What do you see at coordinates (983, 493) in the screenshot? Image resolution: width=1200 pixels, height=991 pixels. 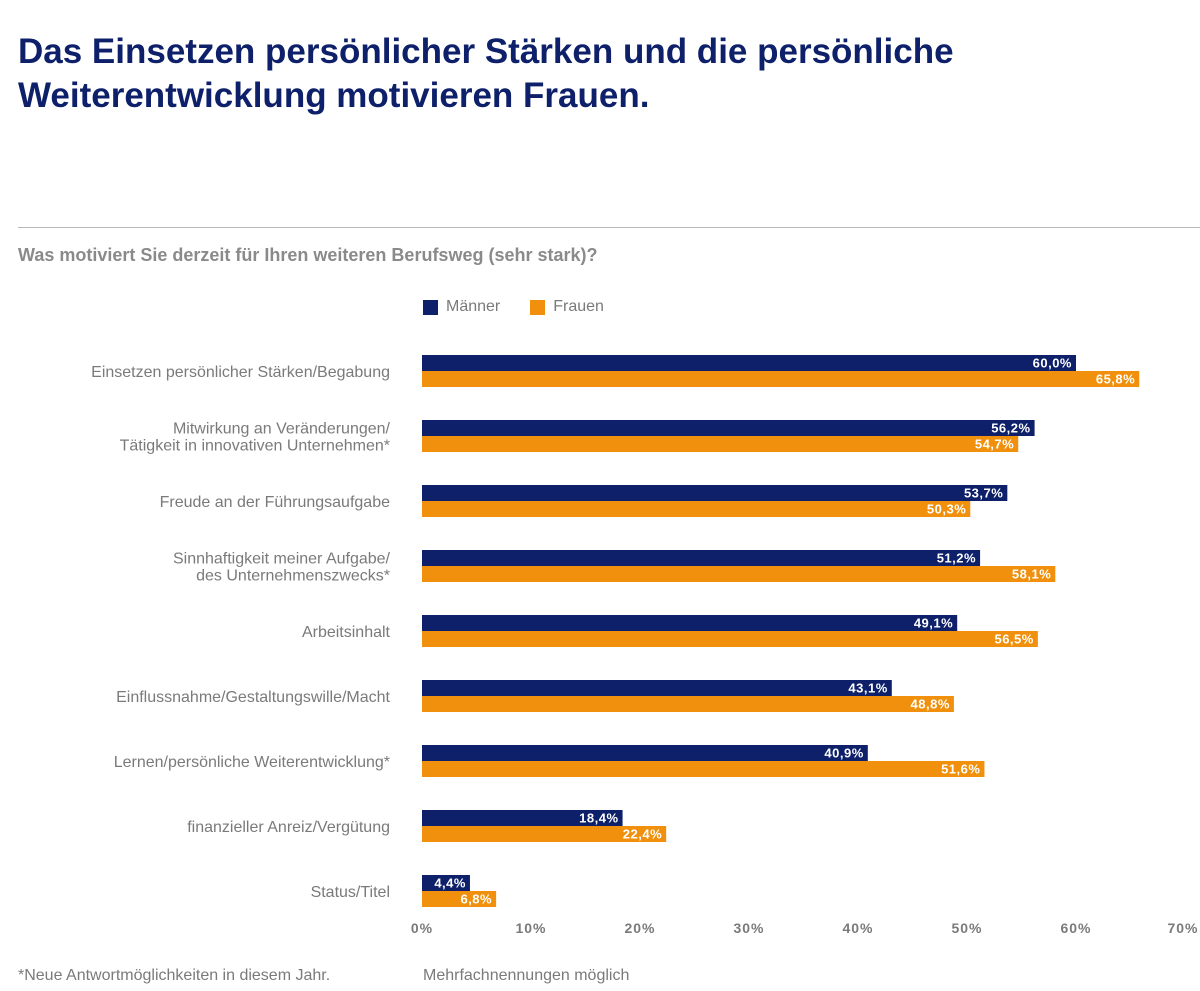 I see `data-label: 53,7%` at bounding box center [983, 493].